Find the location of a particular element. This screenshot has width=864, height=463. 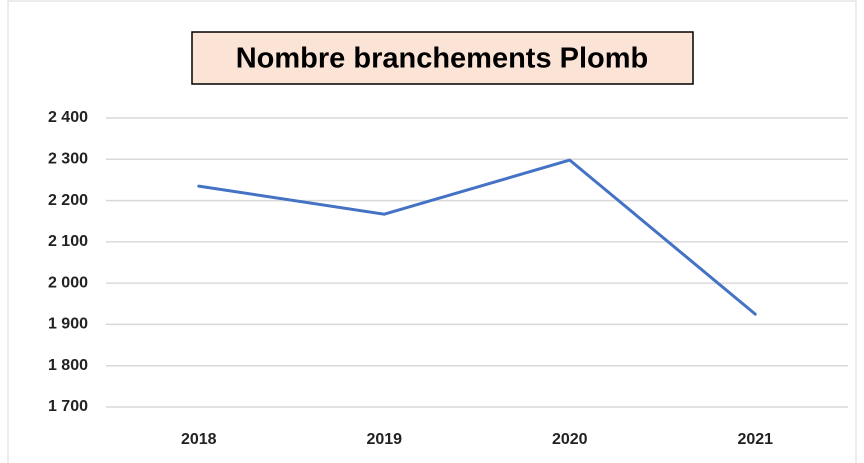

chart-title: Nombre branchements Plomb is located at coordinates (442, 59).